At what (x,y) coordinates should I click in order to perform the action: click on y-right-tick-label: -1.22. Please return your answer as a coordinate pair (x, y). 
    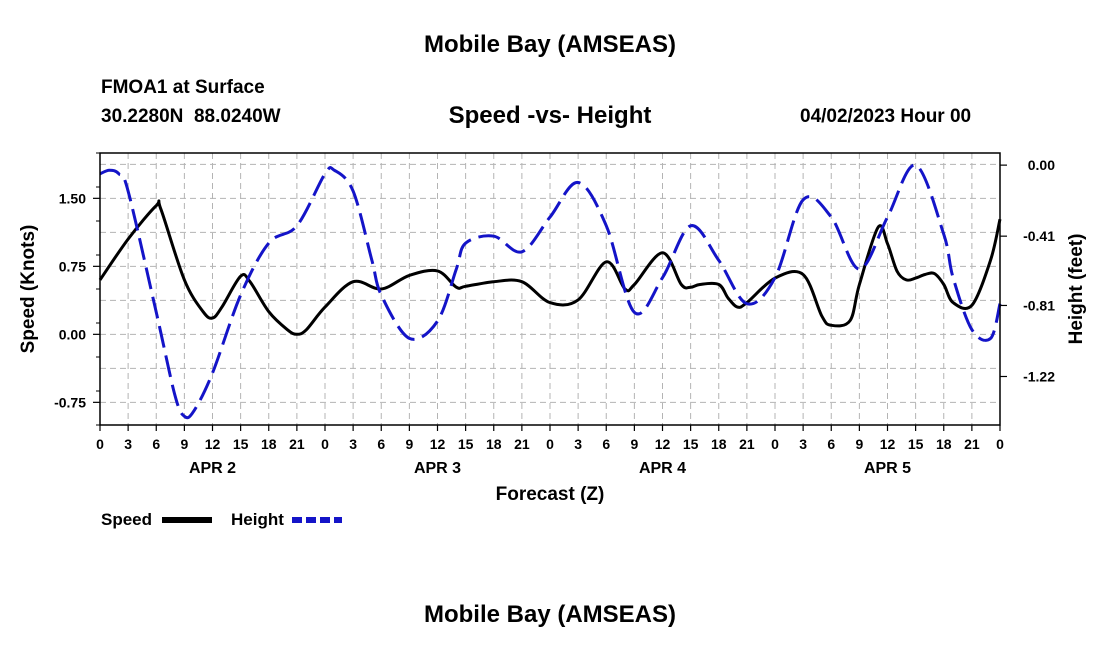
    Looking at the image, I should click on (1039, 376).